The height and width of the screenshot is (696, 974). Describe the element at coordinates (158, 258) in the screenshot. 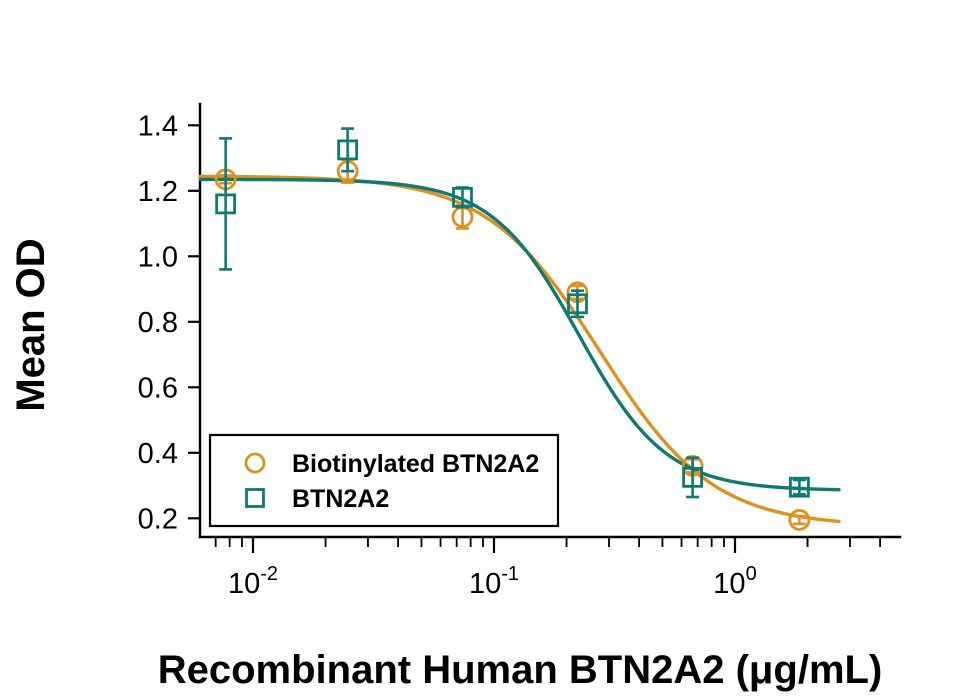

I see `y-tick-label: 1.0` at that location.